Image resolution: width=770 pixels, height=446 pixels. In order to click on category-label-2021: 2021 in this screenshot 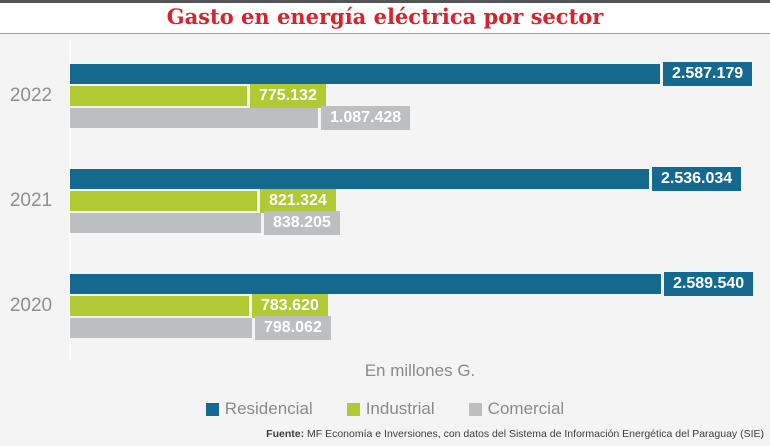, I will do `click(31, 200)`.